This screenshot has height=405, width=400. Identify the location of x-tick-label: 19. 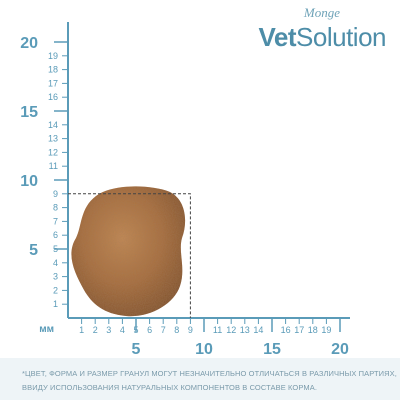
(326, 330).